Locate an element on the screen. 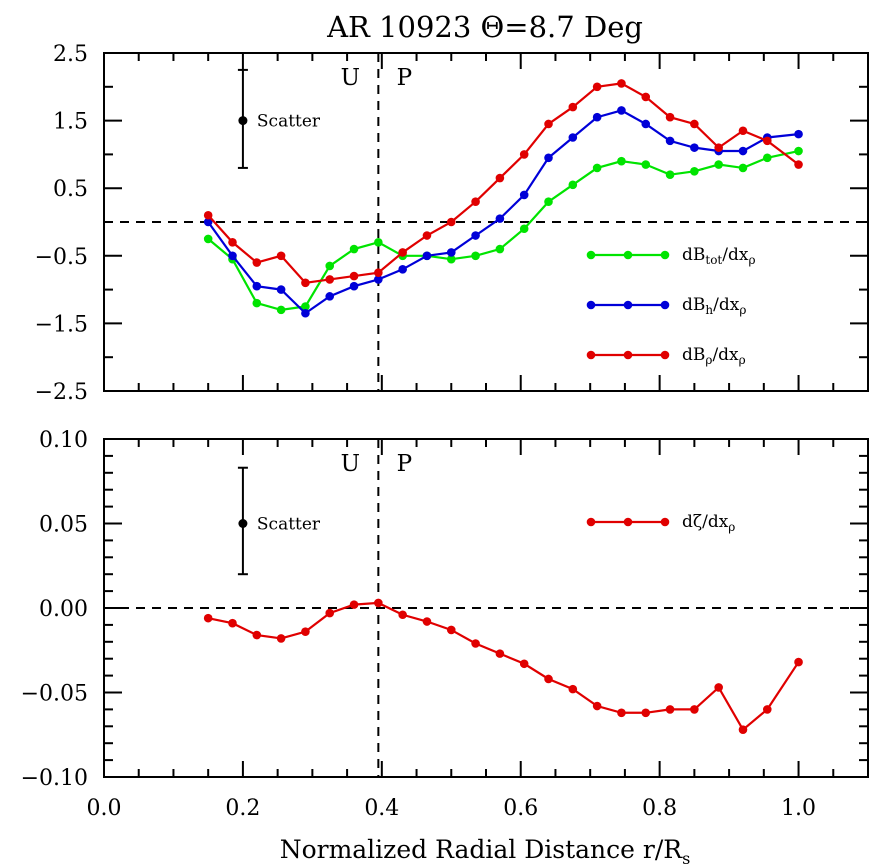  x-tick-label: 0.4 is located at coordinates (381, 808).